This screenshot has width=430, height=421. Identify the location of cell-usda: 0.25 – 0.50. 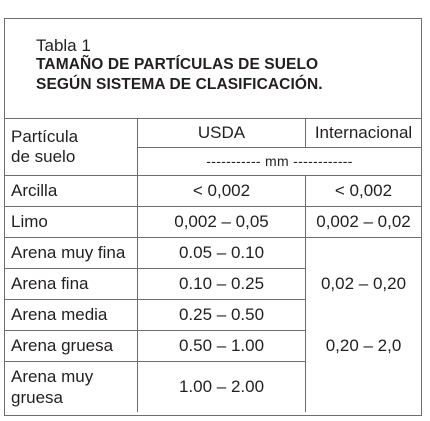
(221, 314).